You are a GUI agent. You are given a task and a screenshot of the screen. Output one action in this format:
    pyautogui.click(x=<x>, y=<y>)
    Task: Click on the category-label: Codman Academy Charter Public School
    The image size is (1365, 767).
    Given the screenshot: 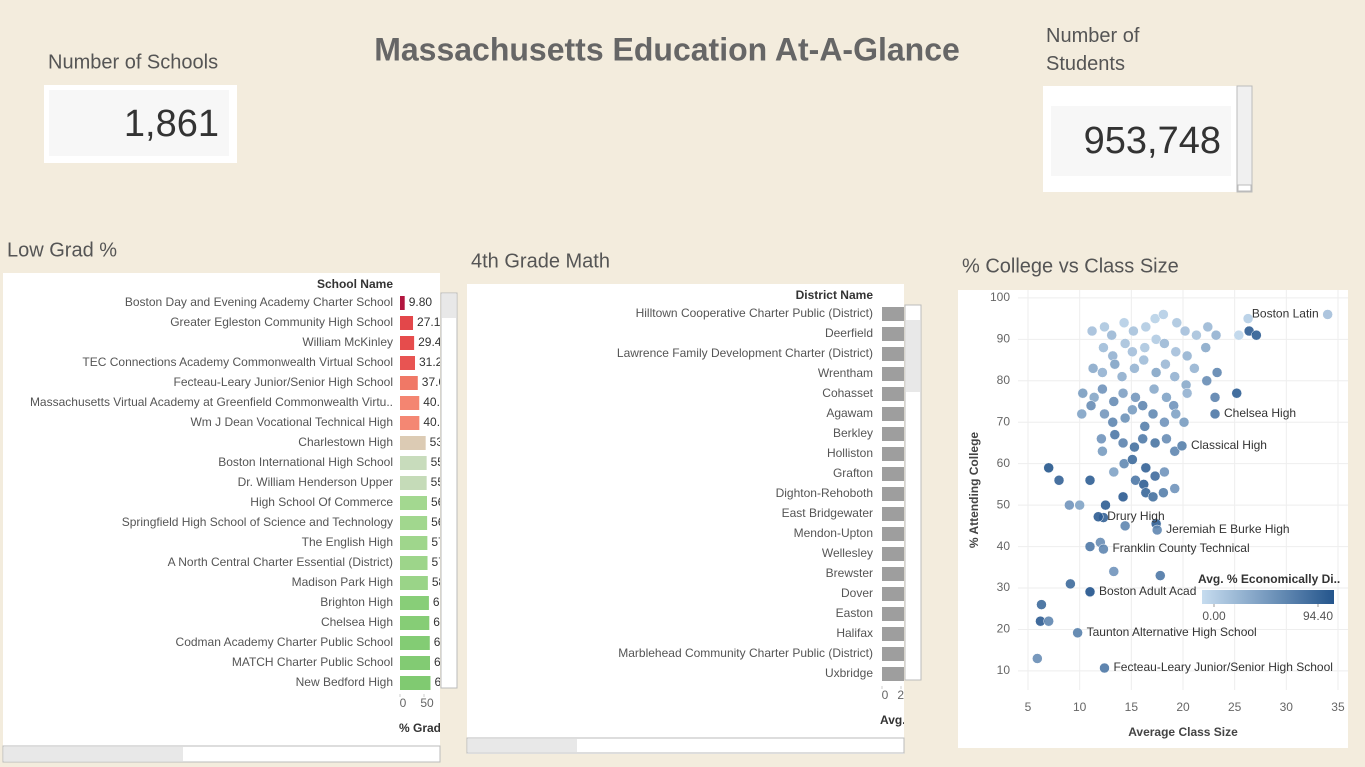 What is the action you would take?
    pyautogui.click(x=284, y=642)
    